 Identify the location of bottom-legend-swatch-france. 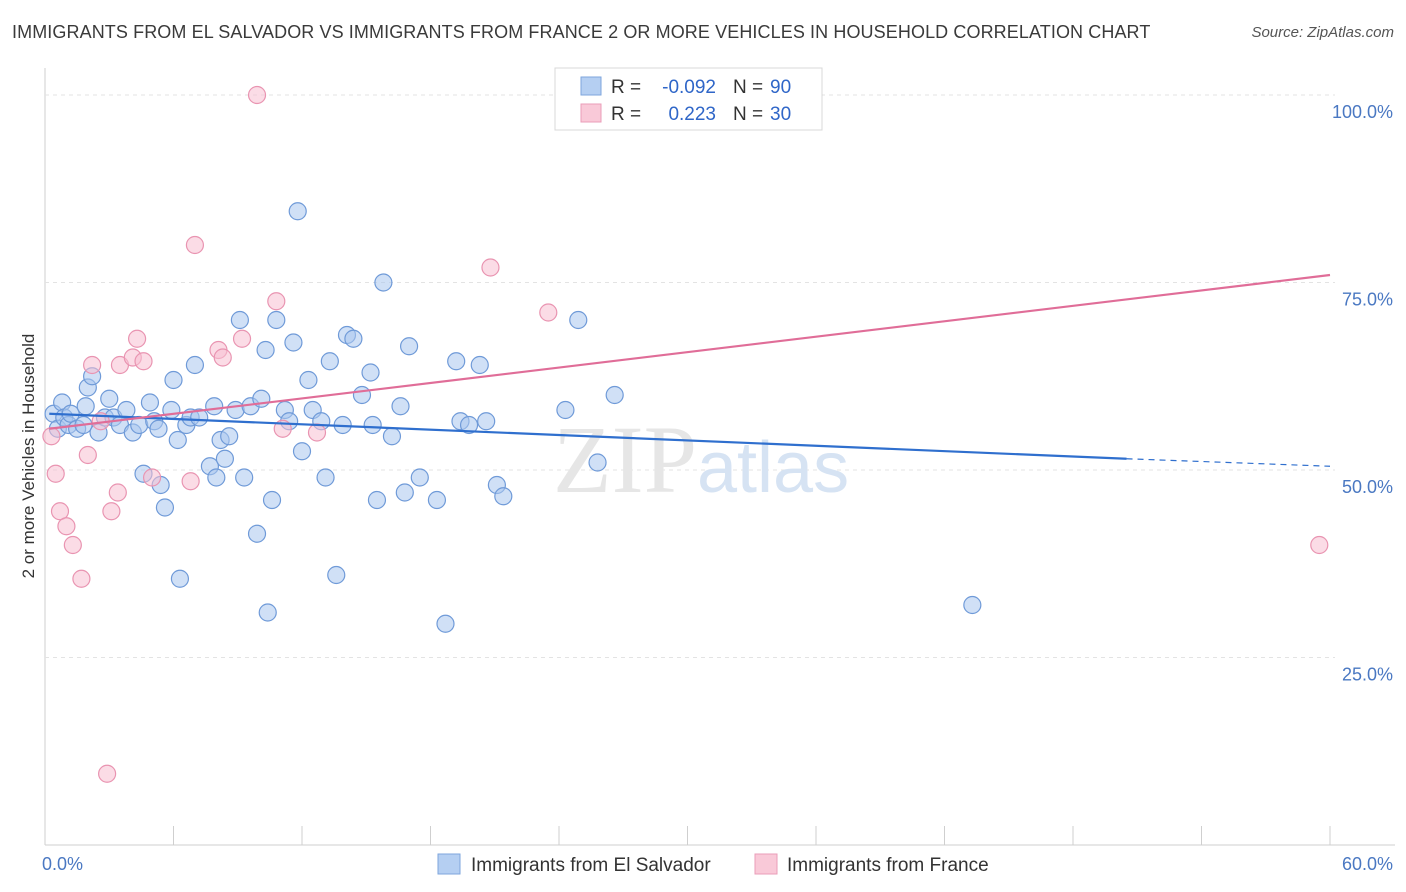
(766, 864).